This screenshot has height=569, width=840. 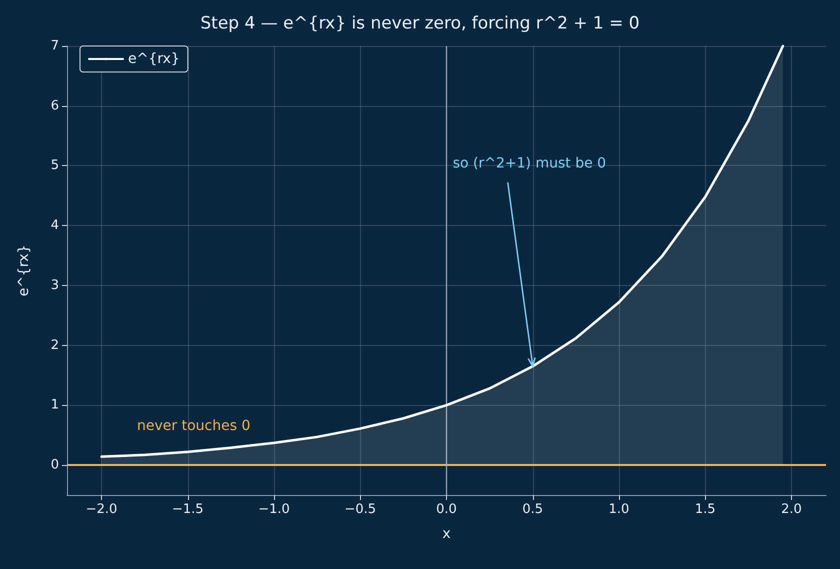 I want to click on x-tick-label: 0.0, so click(x=446, y=509).